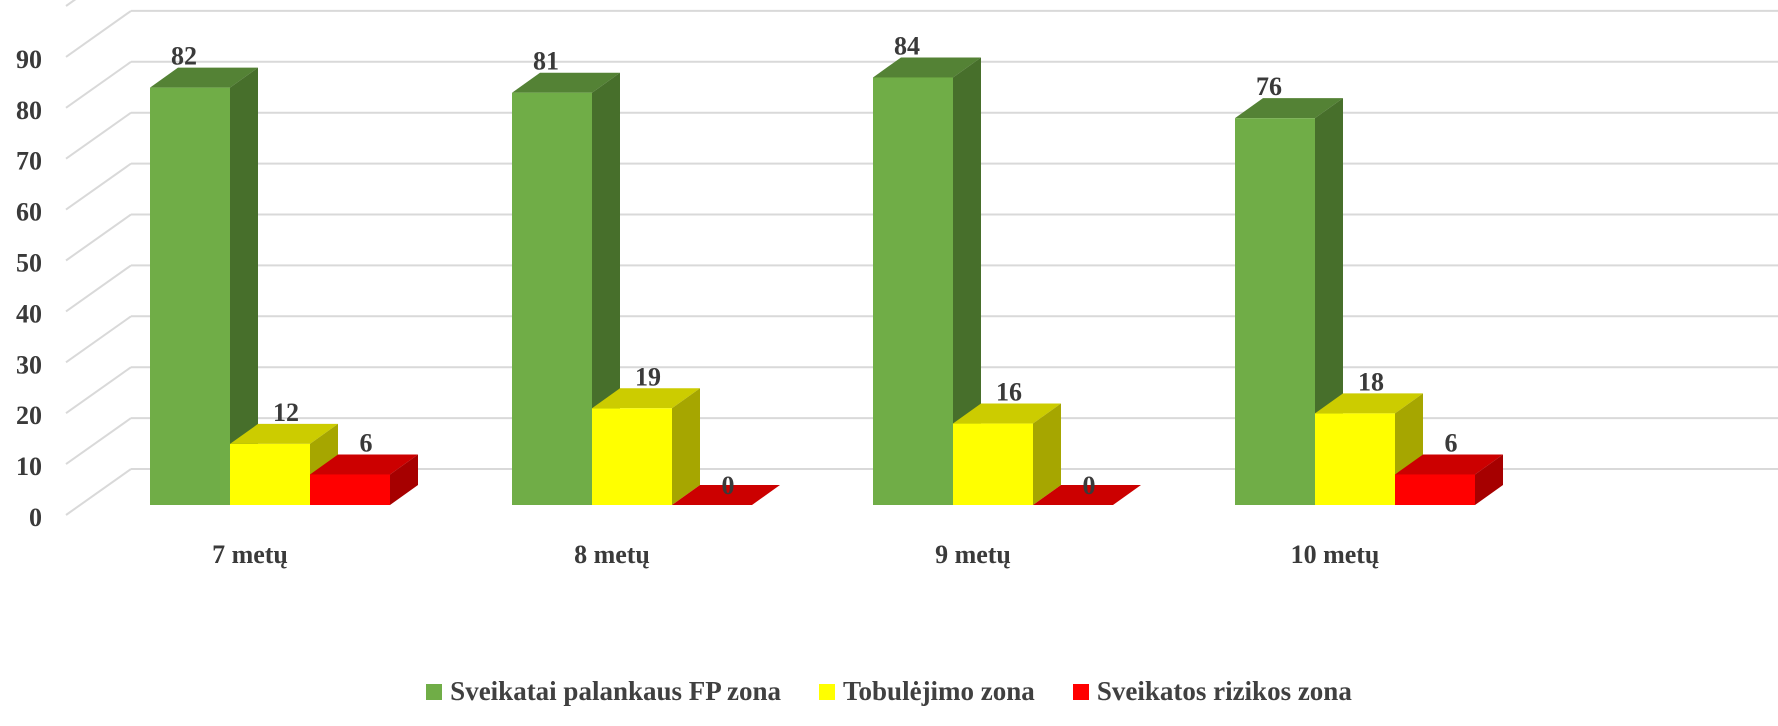 This screenshot has height=726, width=1778. I want to click on x-tick-label: 8 metų, so click(612, 554).